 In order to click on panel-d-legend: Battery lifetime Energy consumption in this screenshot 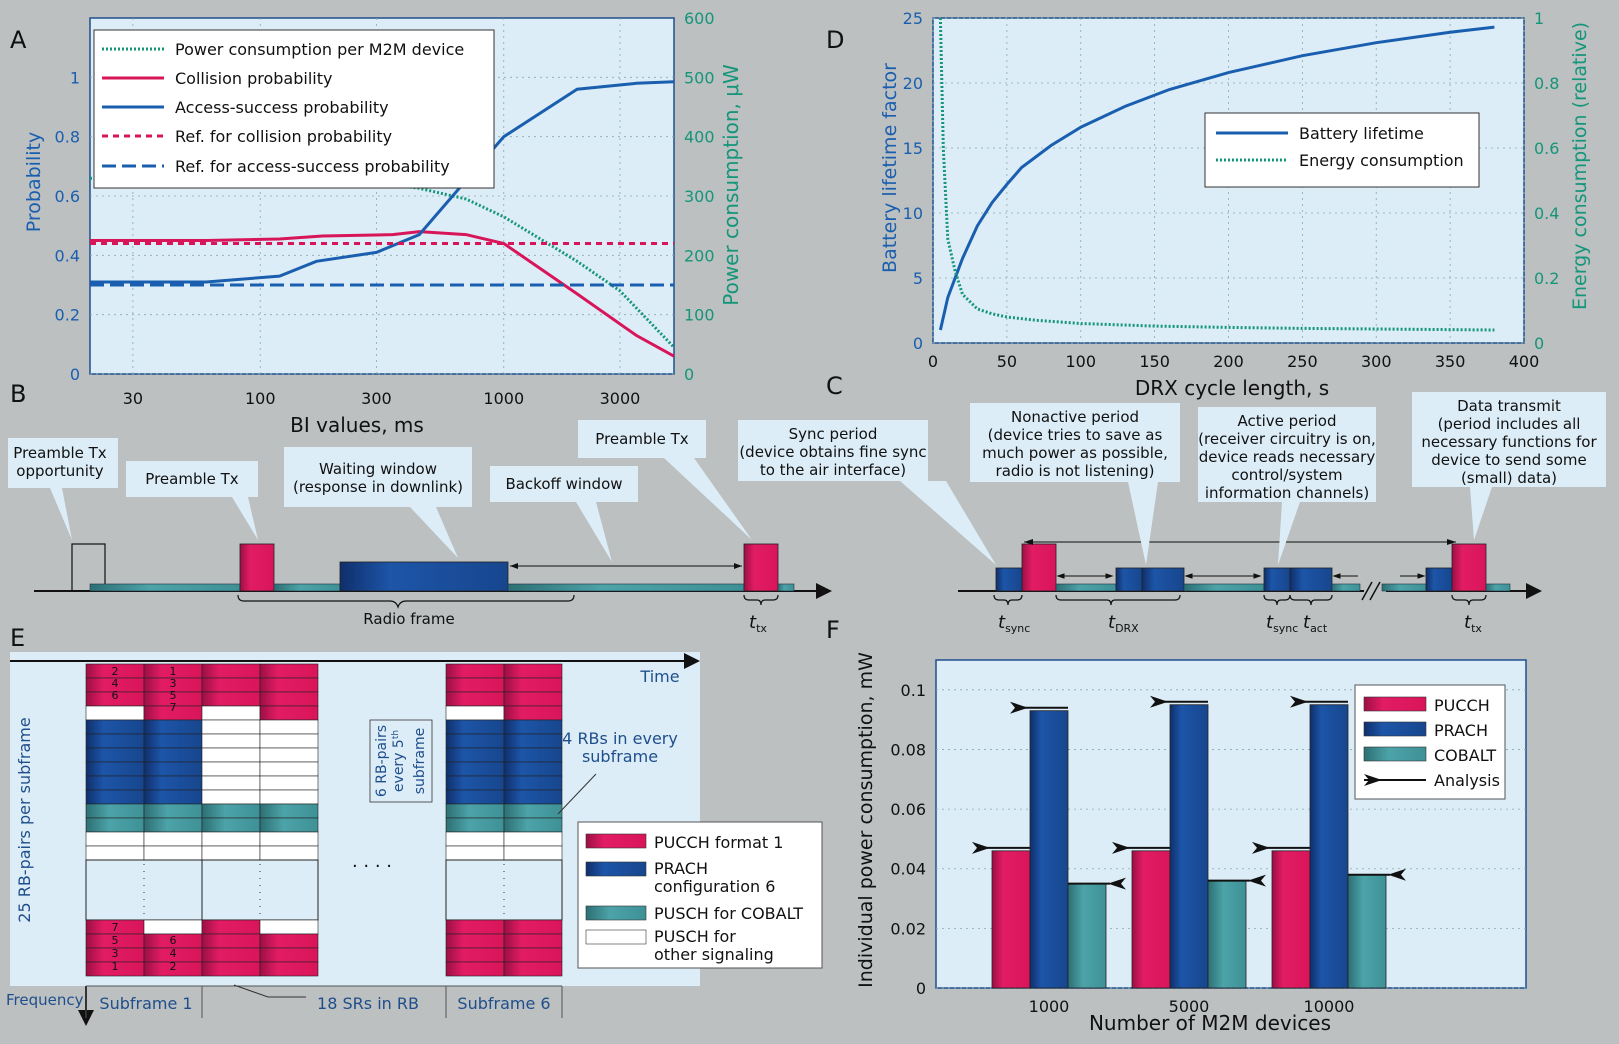, I will do `click(1342, 150)`.